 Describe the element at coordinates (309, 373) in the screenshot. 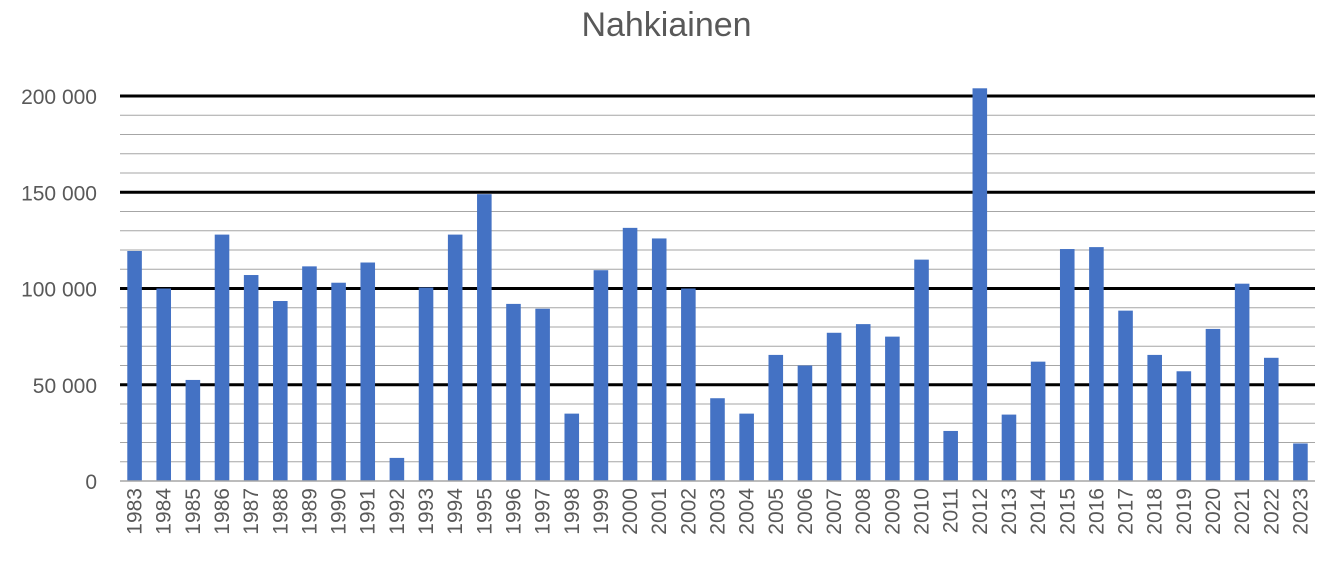

I see `bar-1989` at that location.